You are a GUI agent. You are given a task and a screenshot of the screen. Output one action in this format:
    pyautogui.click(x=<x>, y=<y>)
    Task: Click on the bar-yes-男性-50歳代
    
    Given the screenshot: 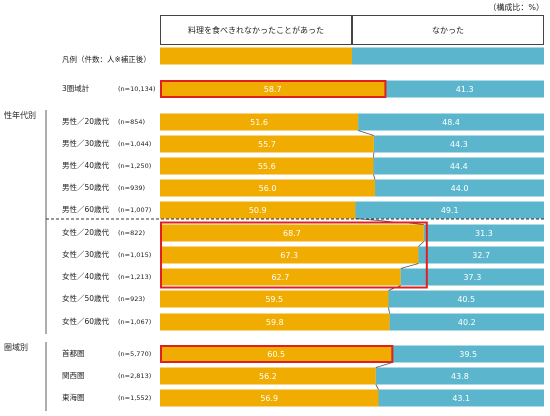 What is the action you would take?
    pyautogui.click(x=268, y=188)
    